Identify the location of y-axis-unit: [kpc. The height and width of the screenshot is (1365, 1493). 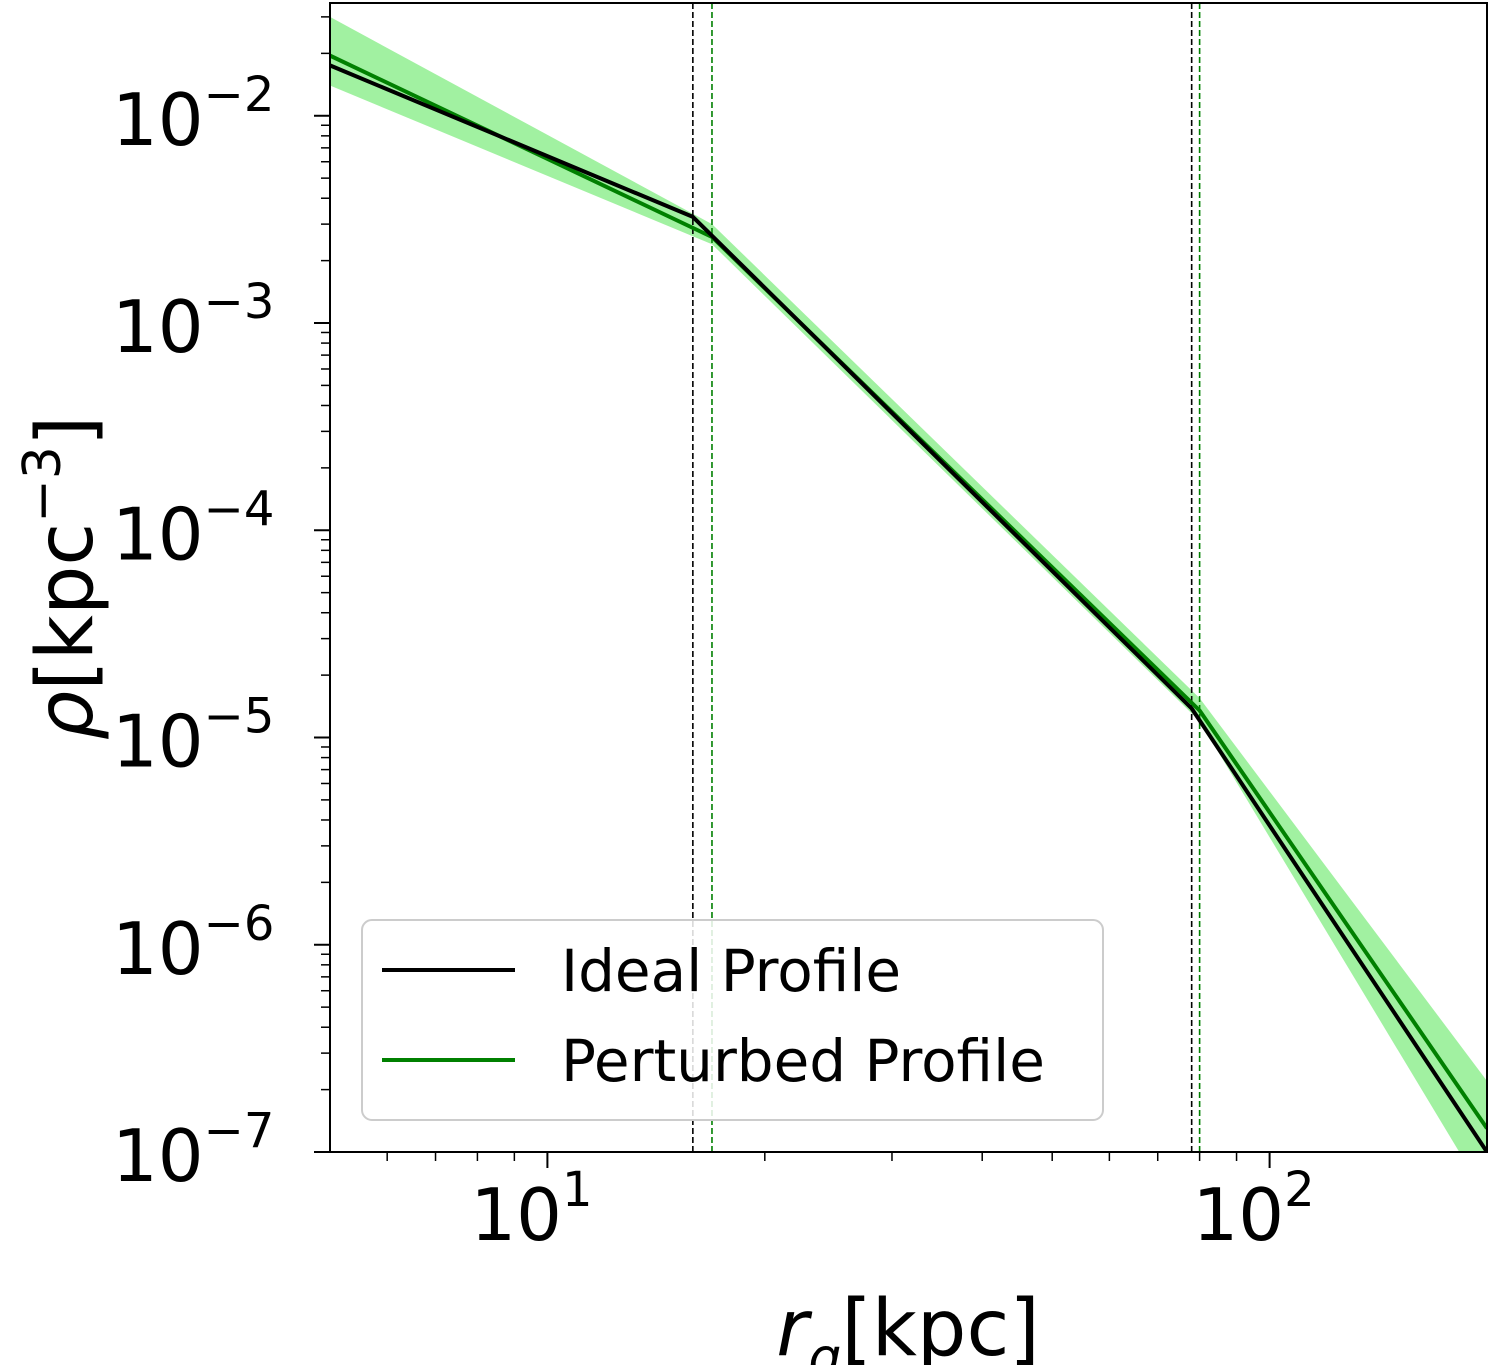
(66, 607).